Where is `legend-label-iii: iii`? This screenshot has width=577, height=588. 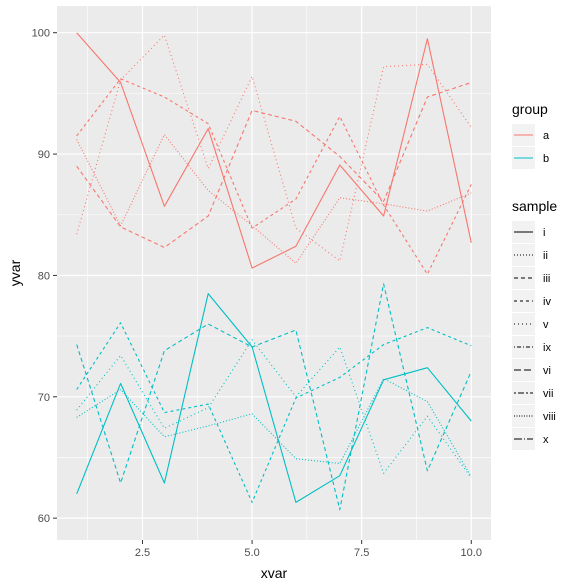
legend-label-iii: iii is located at coordinates (546, 279).